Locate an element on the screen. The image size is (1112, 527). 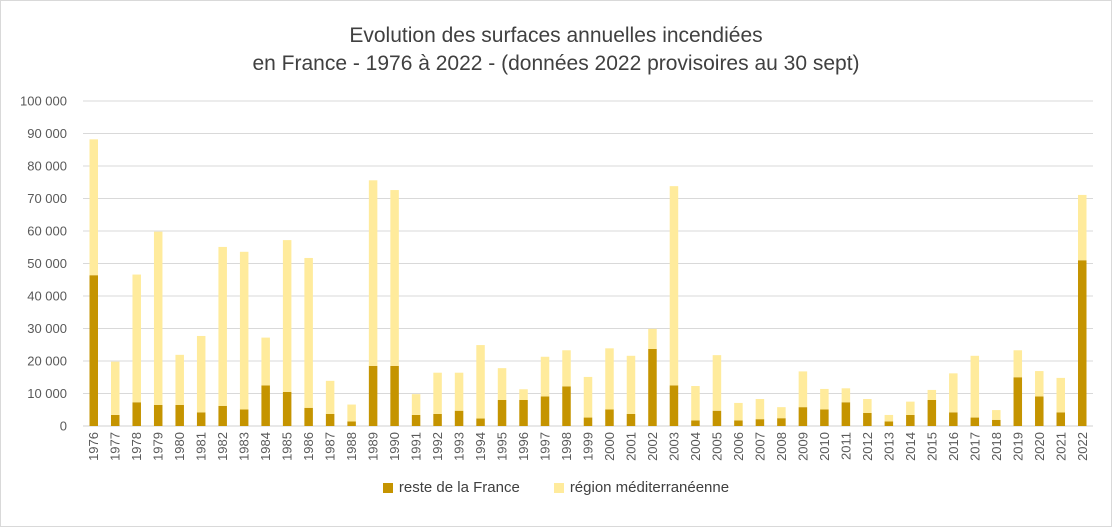
x-tick-label: 2010 is located at coordinates (824, 446).